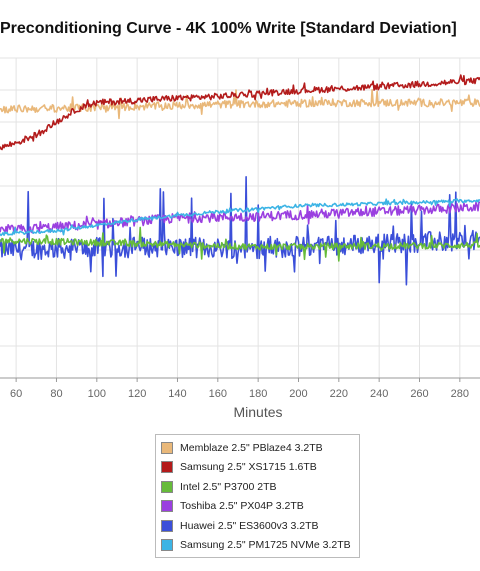  What do you see at coordinates (97, 394) in the screenshot?
I see `x-tick-label: 100` at bounding box center [97, 394].